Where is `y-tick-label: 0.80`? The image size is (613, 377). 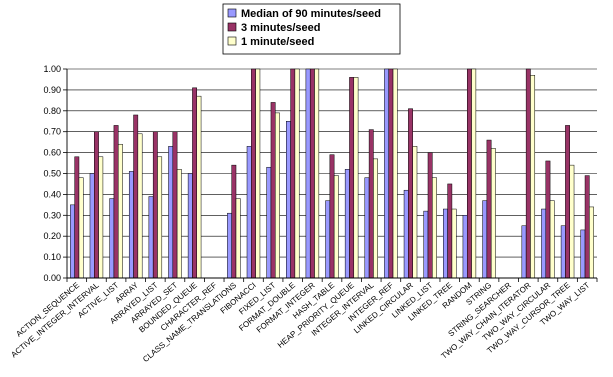 y-tick-label: 0.80 is located at coordinates (52, 111).